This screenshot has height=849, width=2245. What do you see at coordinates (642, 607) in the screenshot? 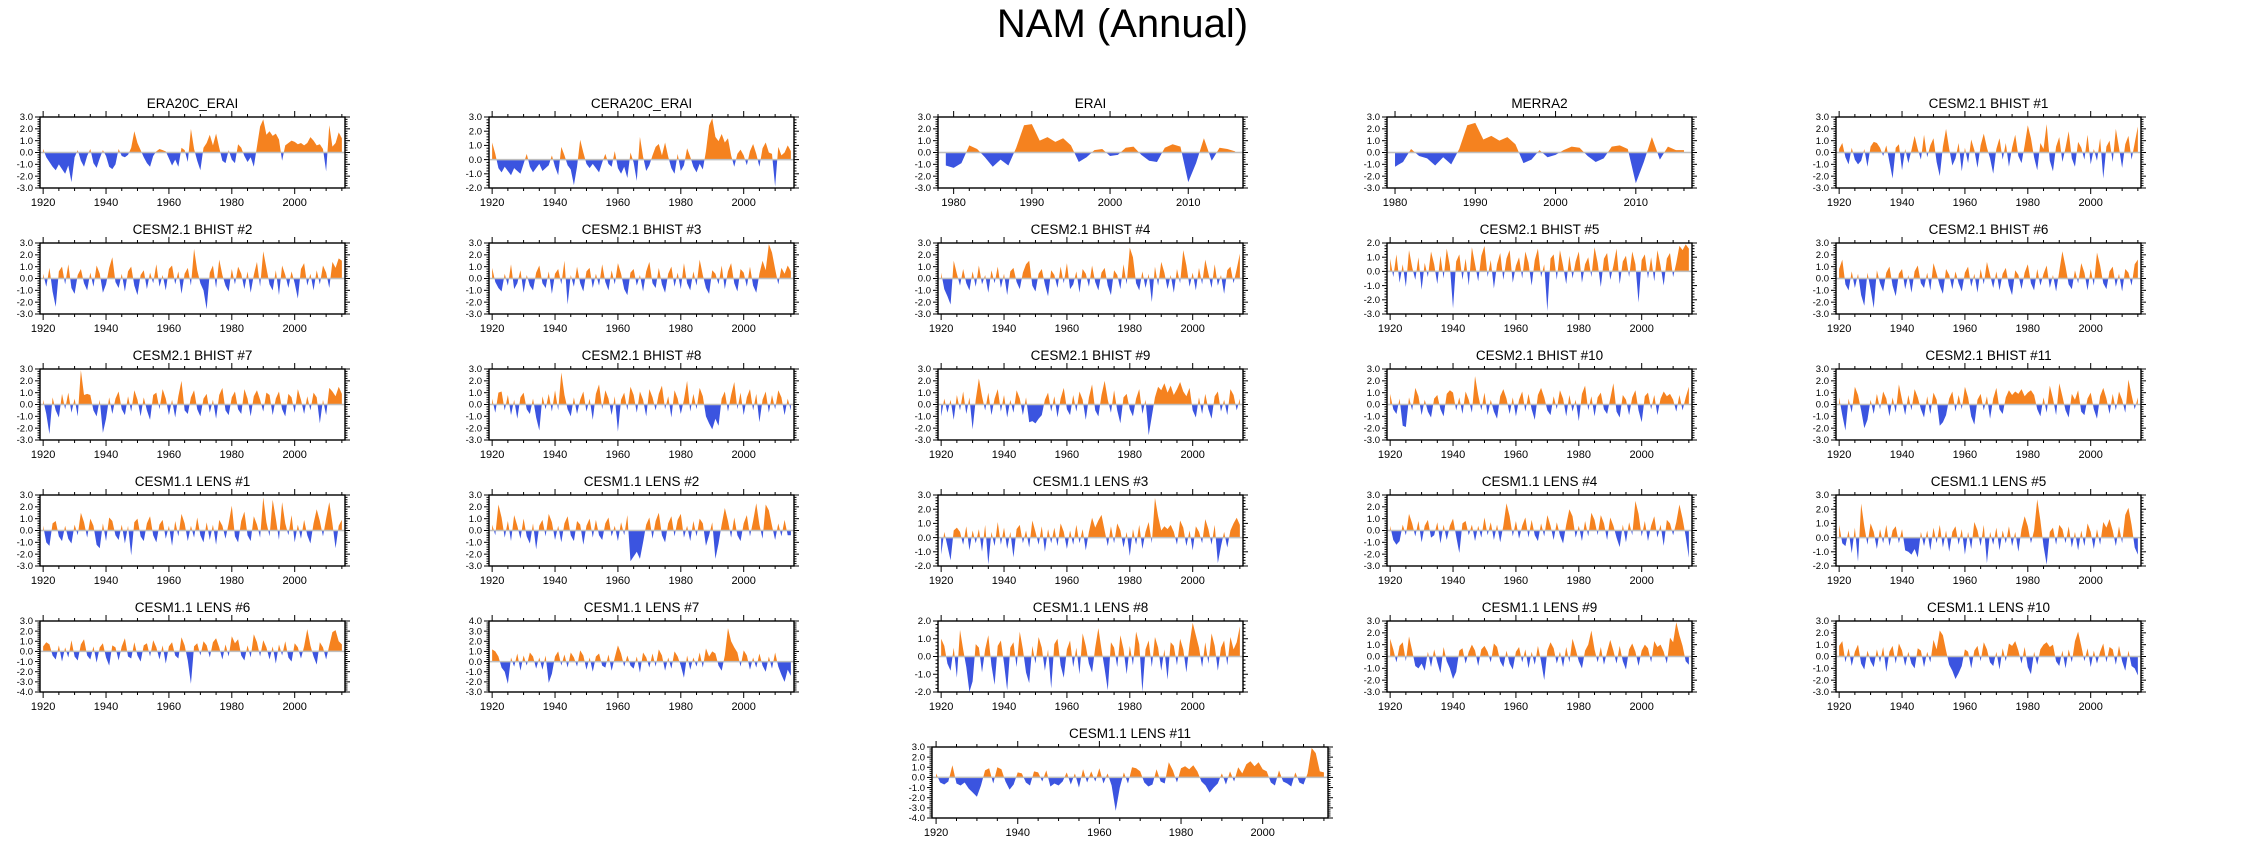
I see `panel-title: CESM1.1 LENS #7` at bounding box center [642, 607].